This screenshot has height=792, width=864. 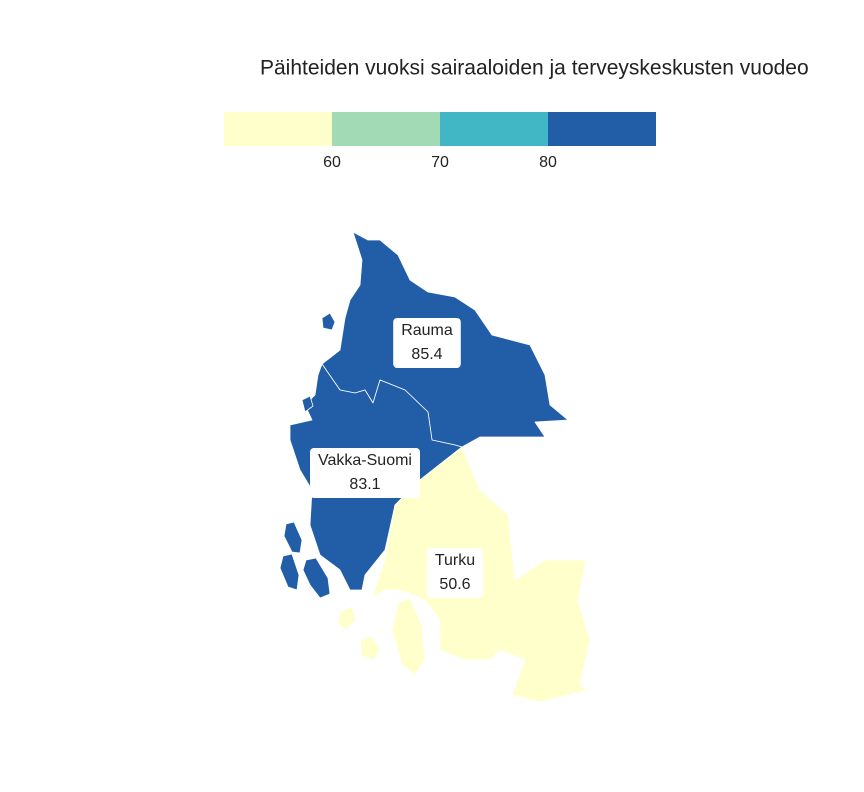 What do you see at coordinates (440, 162) in the screenshot?
I see `legend-tick-label: 70` at bounding box center [440, 162].